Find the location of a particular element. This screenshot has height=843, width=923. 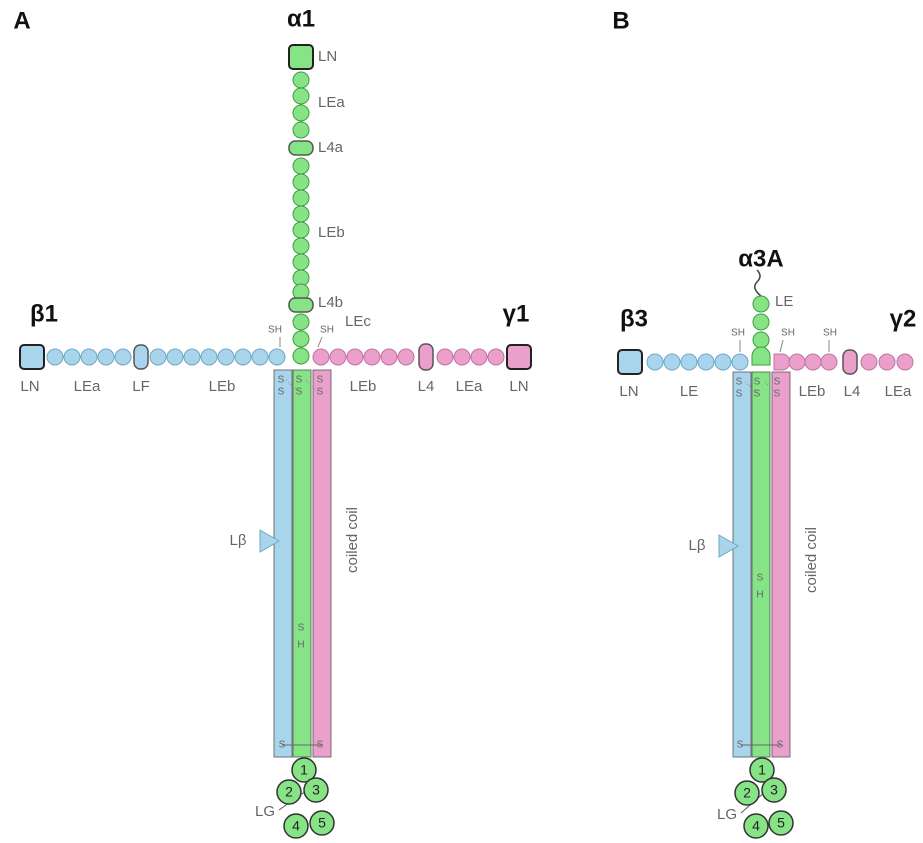

alpha-rod is located at coordinates (761, 564).